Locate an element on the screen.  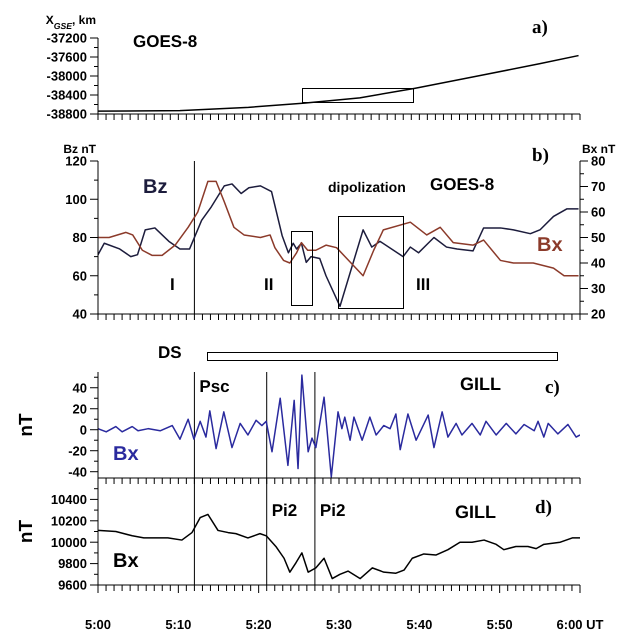
x-tick-label: 5:40 is located at coordinates (419, 624).